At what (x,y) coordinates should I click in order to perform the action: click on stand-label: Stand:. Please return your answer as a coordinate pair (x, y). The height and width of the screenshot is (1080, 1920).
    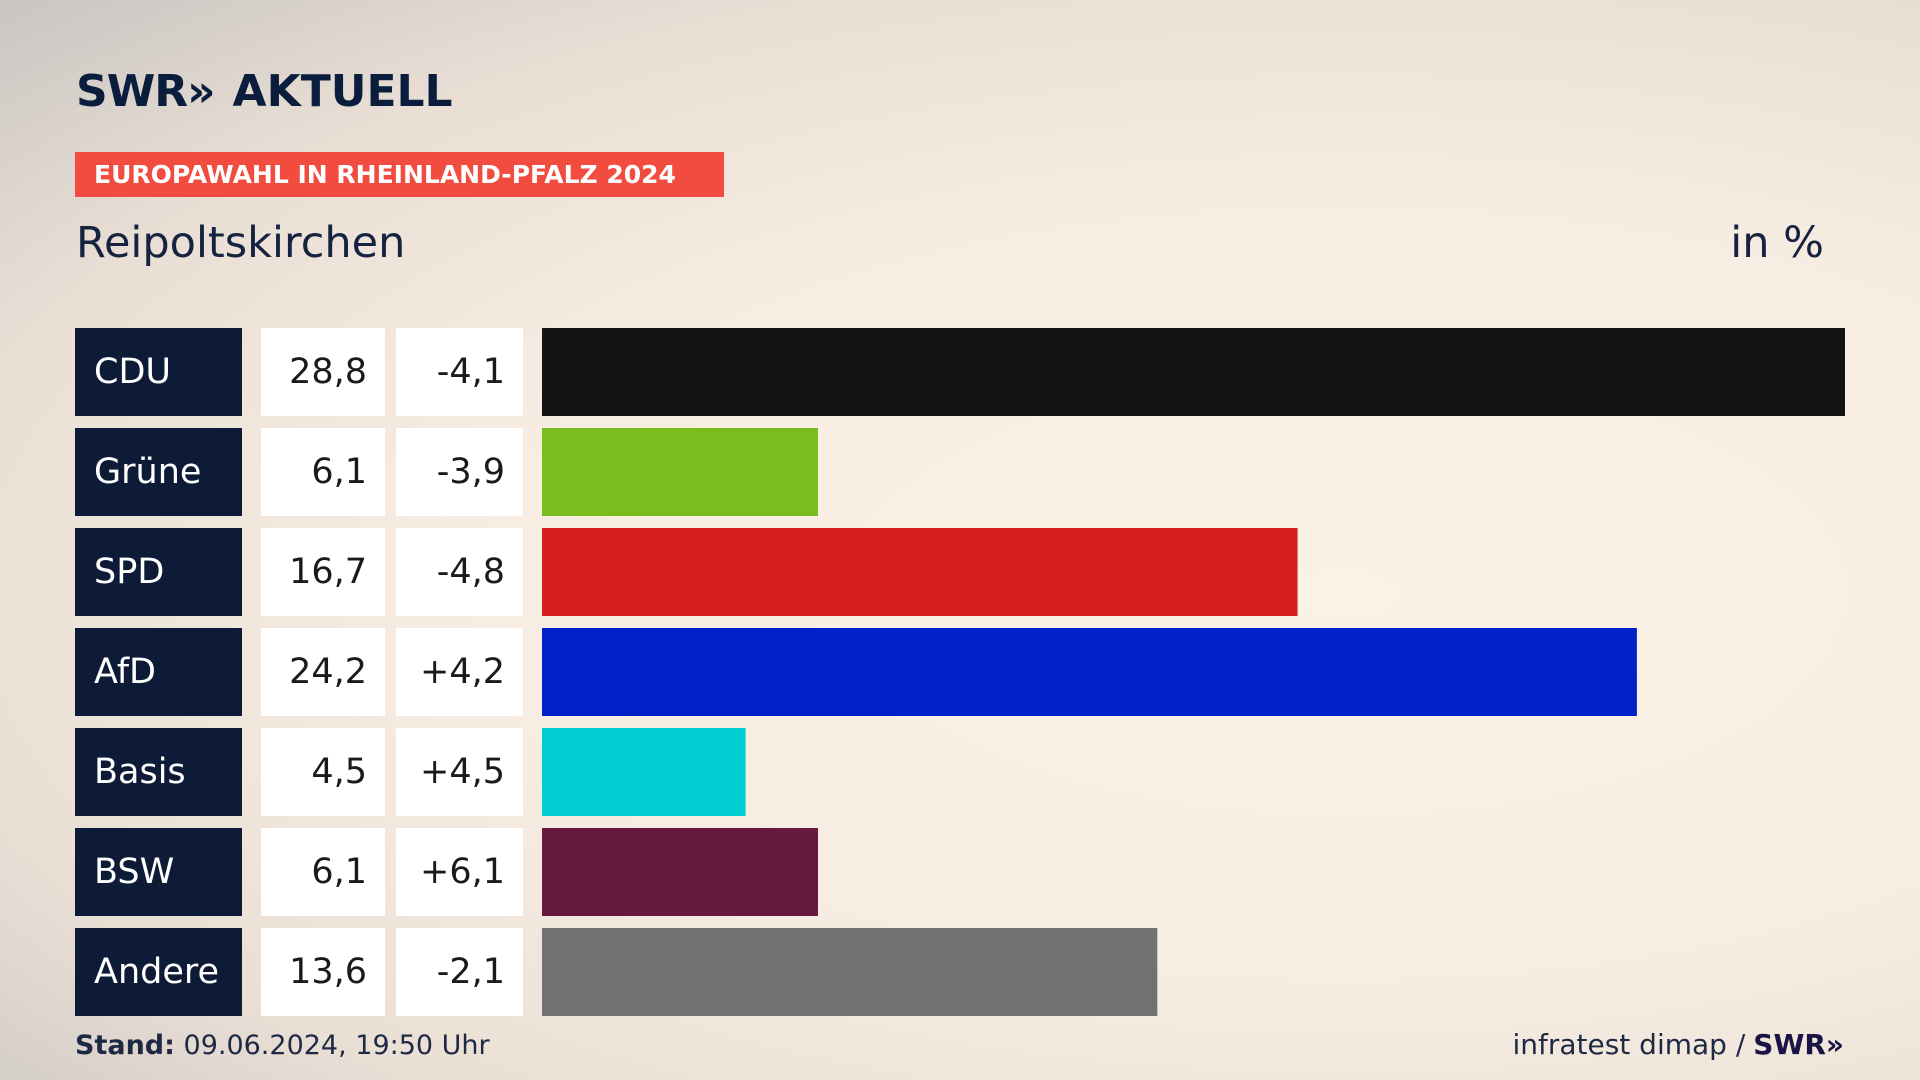
    Looking at the image, I should click on (125, 1045).